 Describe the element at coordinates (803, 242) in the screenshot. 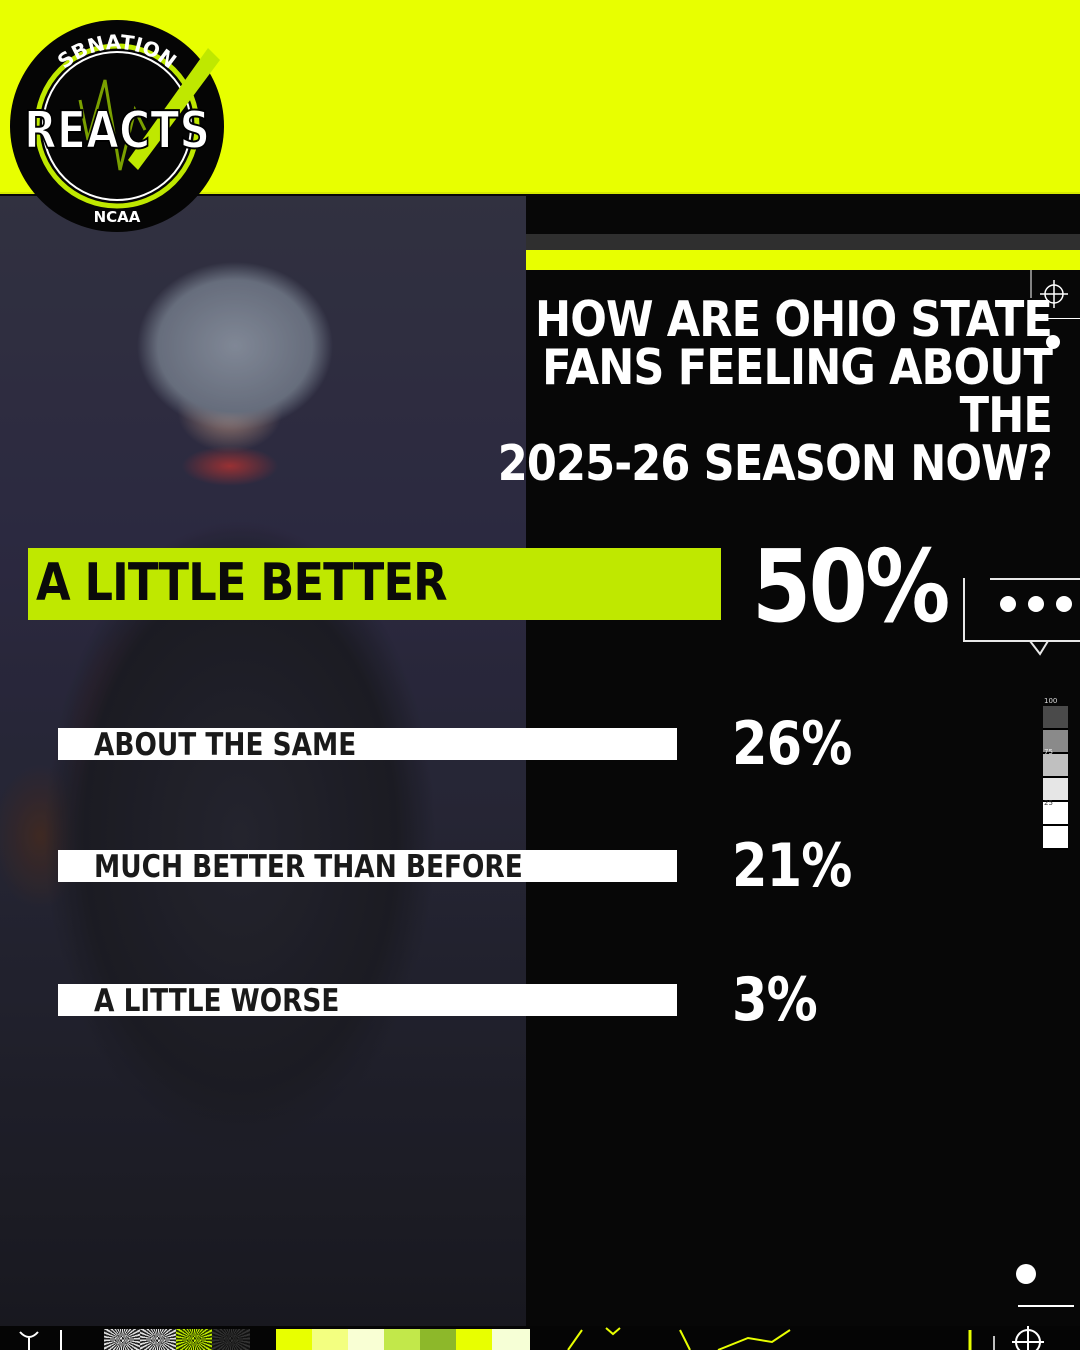

I see `divider-gray` at that location.